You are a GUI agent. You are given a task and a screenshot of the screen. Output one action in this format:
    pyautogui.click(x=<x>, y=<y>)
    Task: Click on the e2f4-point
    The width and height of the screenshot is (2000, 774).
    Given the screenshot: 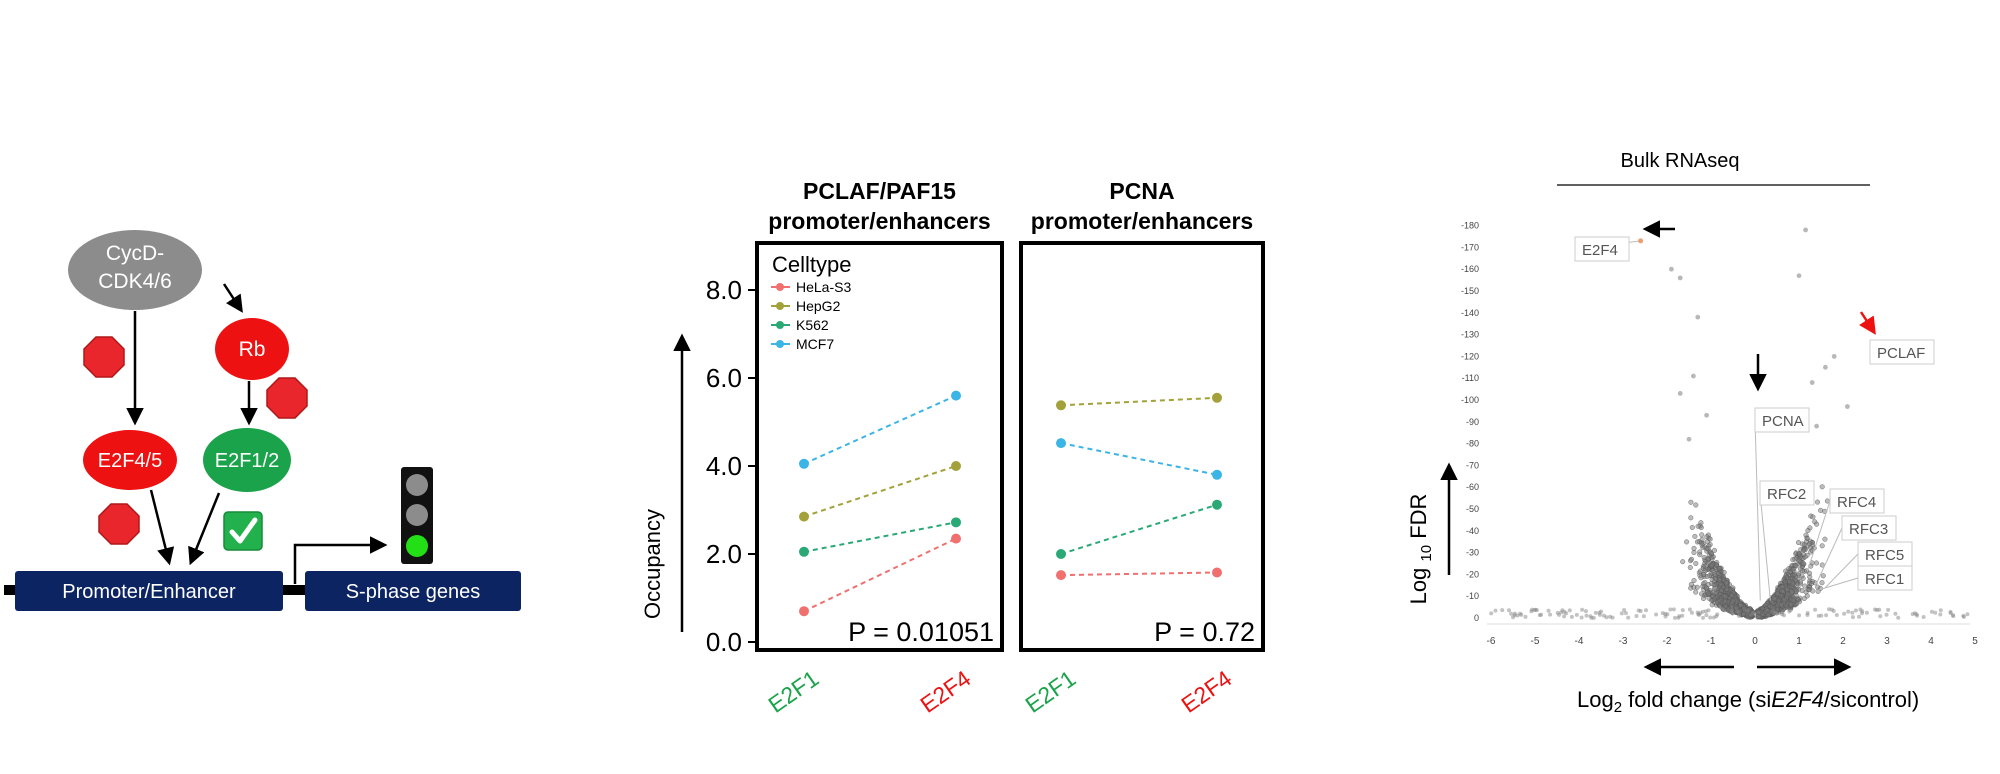 What is the action you would take?
    pyautogui.click(x=1641, y=241)
    